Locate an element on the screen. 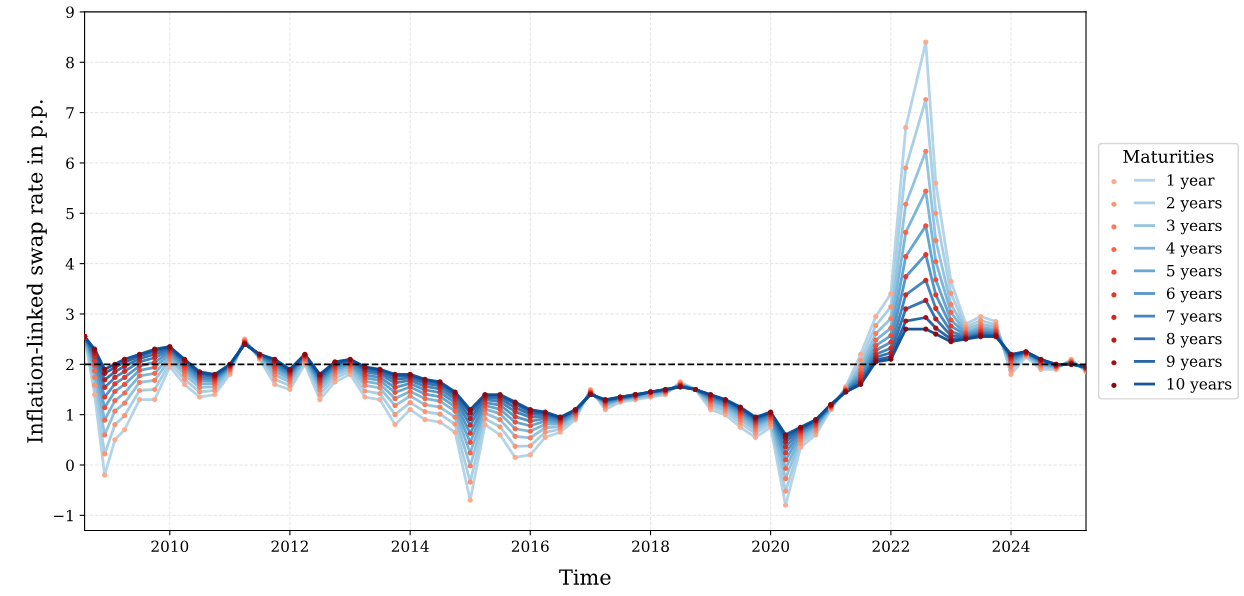 This screenshot has width=1244, height=596. y-axis-title: Inflation-linked swap rate in p.p. is located at coordinates (36, 271).